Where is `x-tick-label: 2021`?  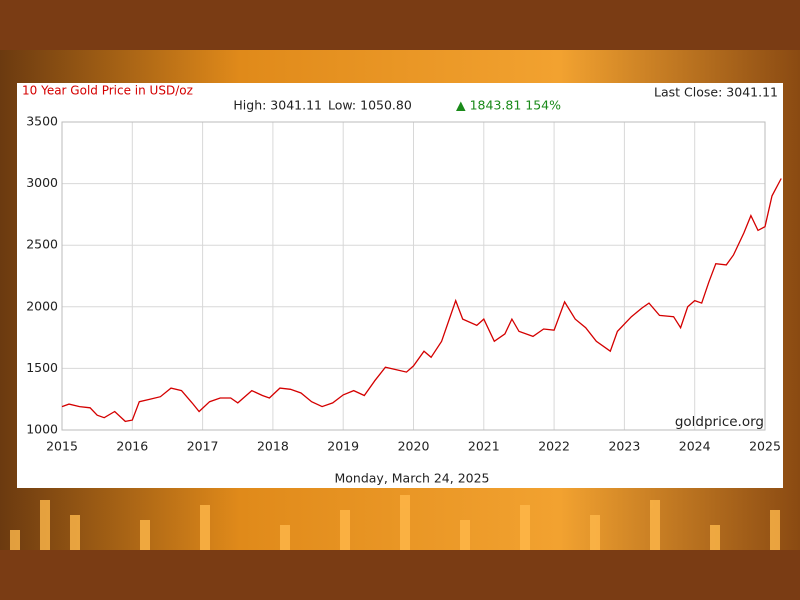
x-tick-label: 2021 is located at coordinates (484, 446).